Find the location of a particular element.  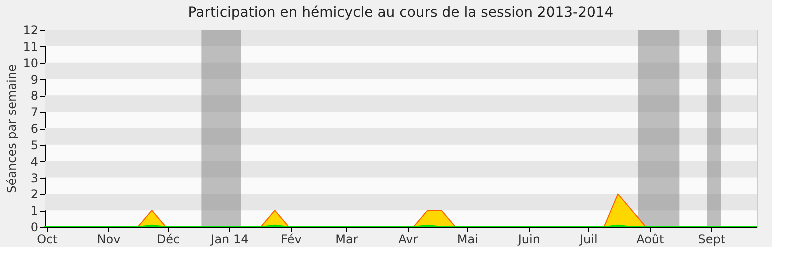

x-tick-label: Sept is located at coordinates (712, 239).